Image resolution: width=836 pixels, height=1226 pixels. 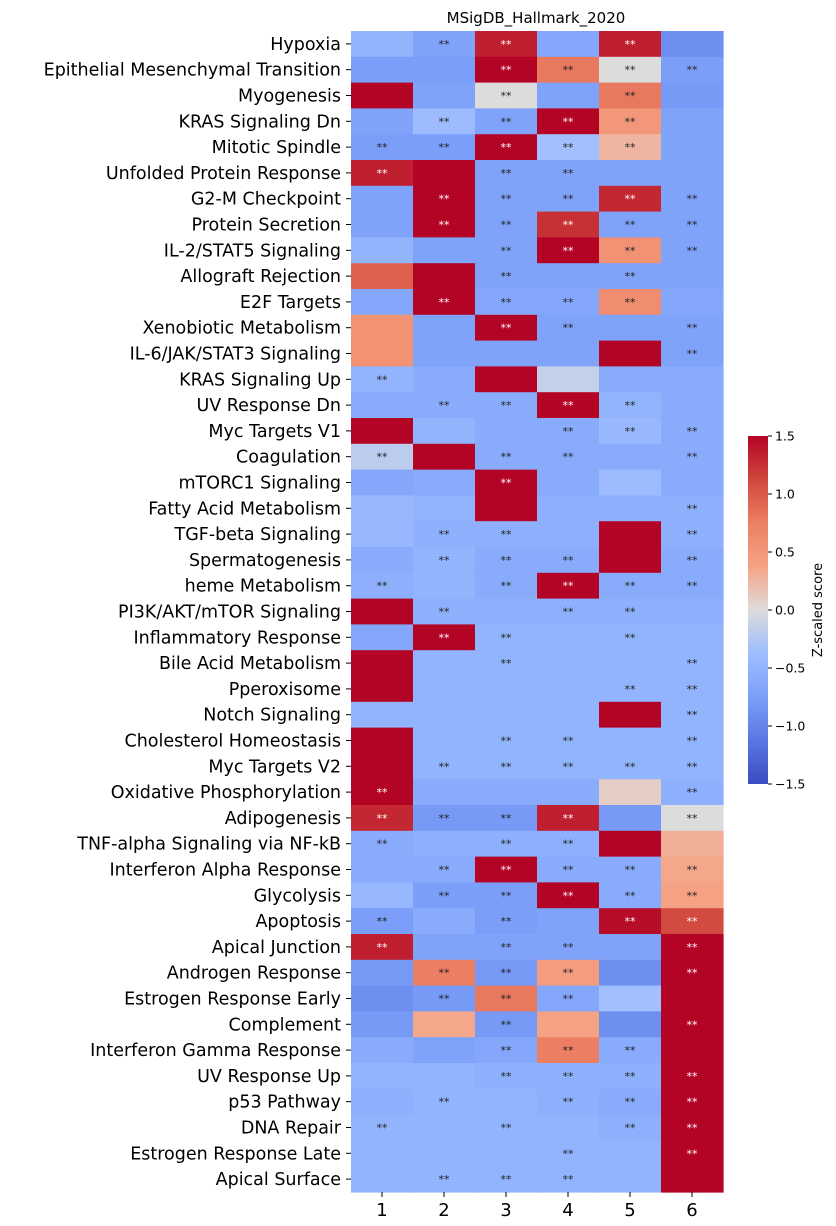 What do you see at coordinates (268, 406) in the screenshot?
I see `row-label: UV Response Dn` at bounding box center [268, 406].